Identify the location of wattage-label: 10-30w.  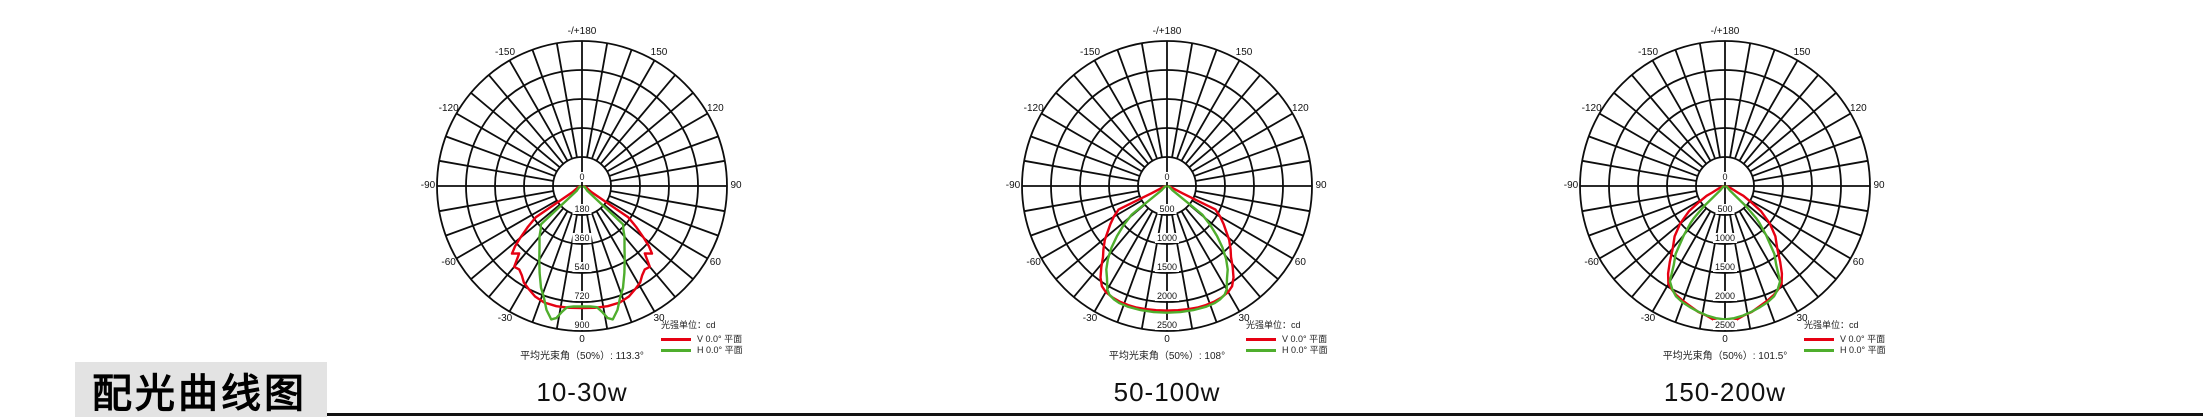
(582, 392).